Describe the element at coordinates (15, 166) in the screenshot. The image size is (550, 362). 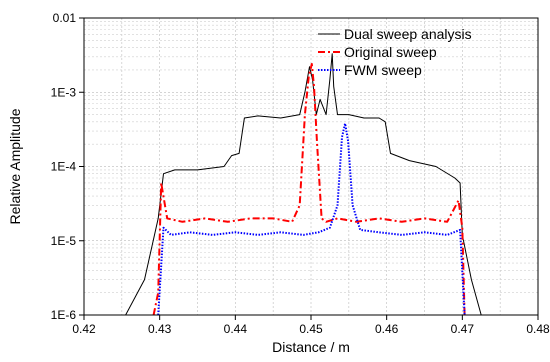
I see `y-axis-title: Relative Amplitude` at that location.